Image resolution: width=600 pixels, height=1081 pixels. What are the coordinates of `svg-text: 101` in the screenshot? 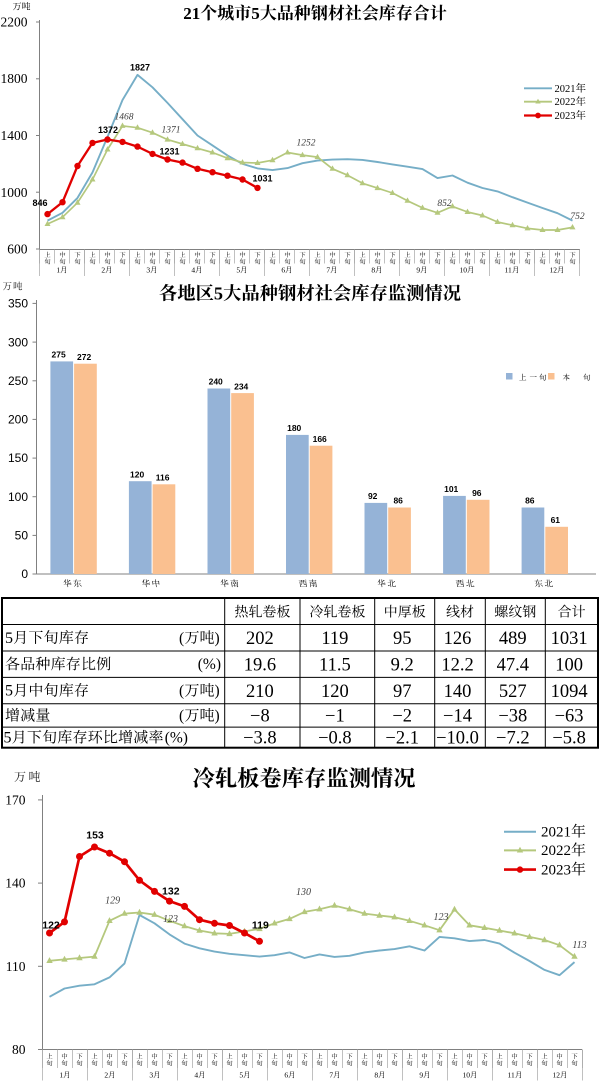 It's located at (451, 489).